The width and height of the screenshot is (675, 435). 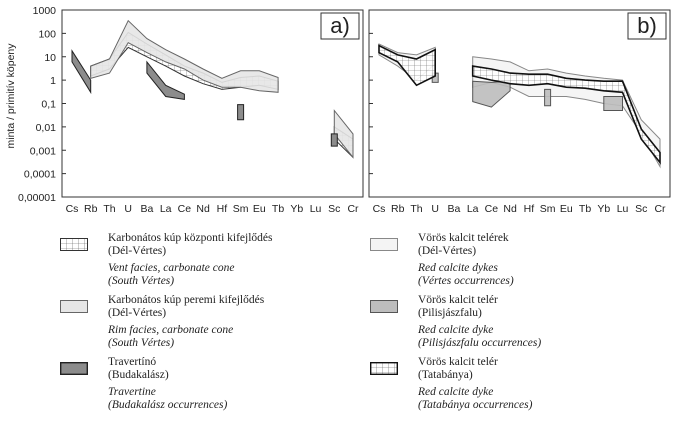 What do you see at coordinates (492, 209) in the screenshot?
I see `x-tick-label: Ce` at bounding box center [492, 209].